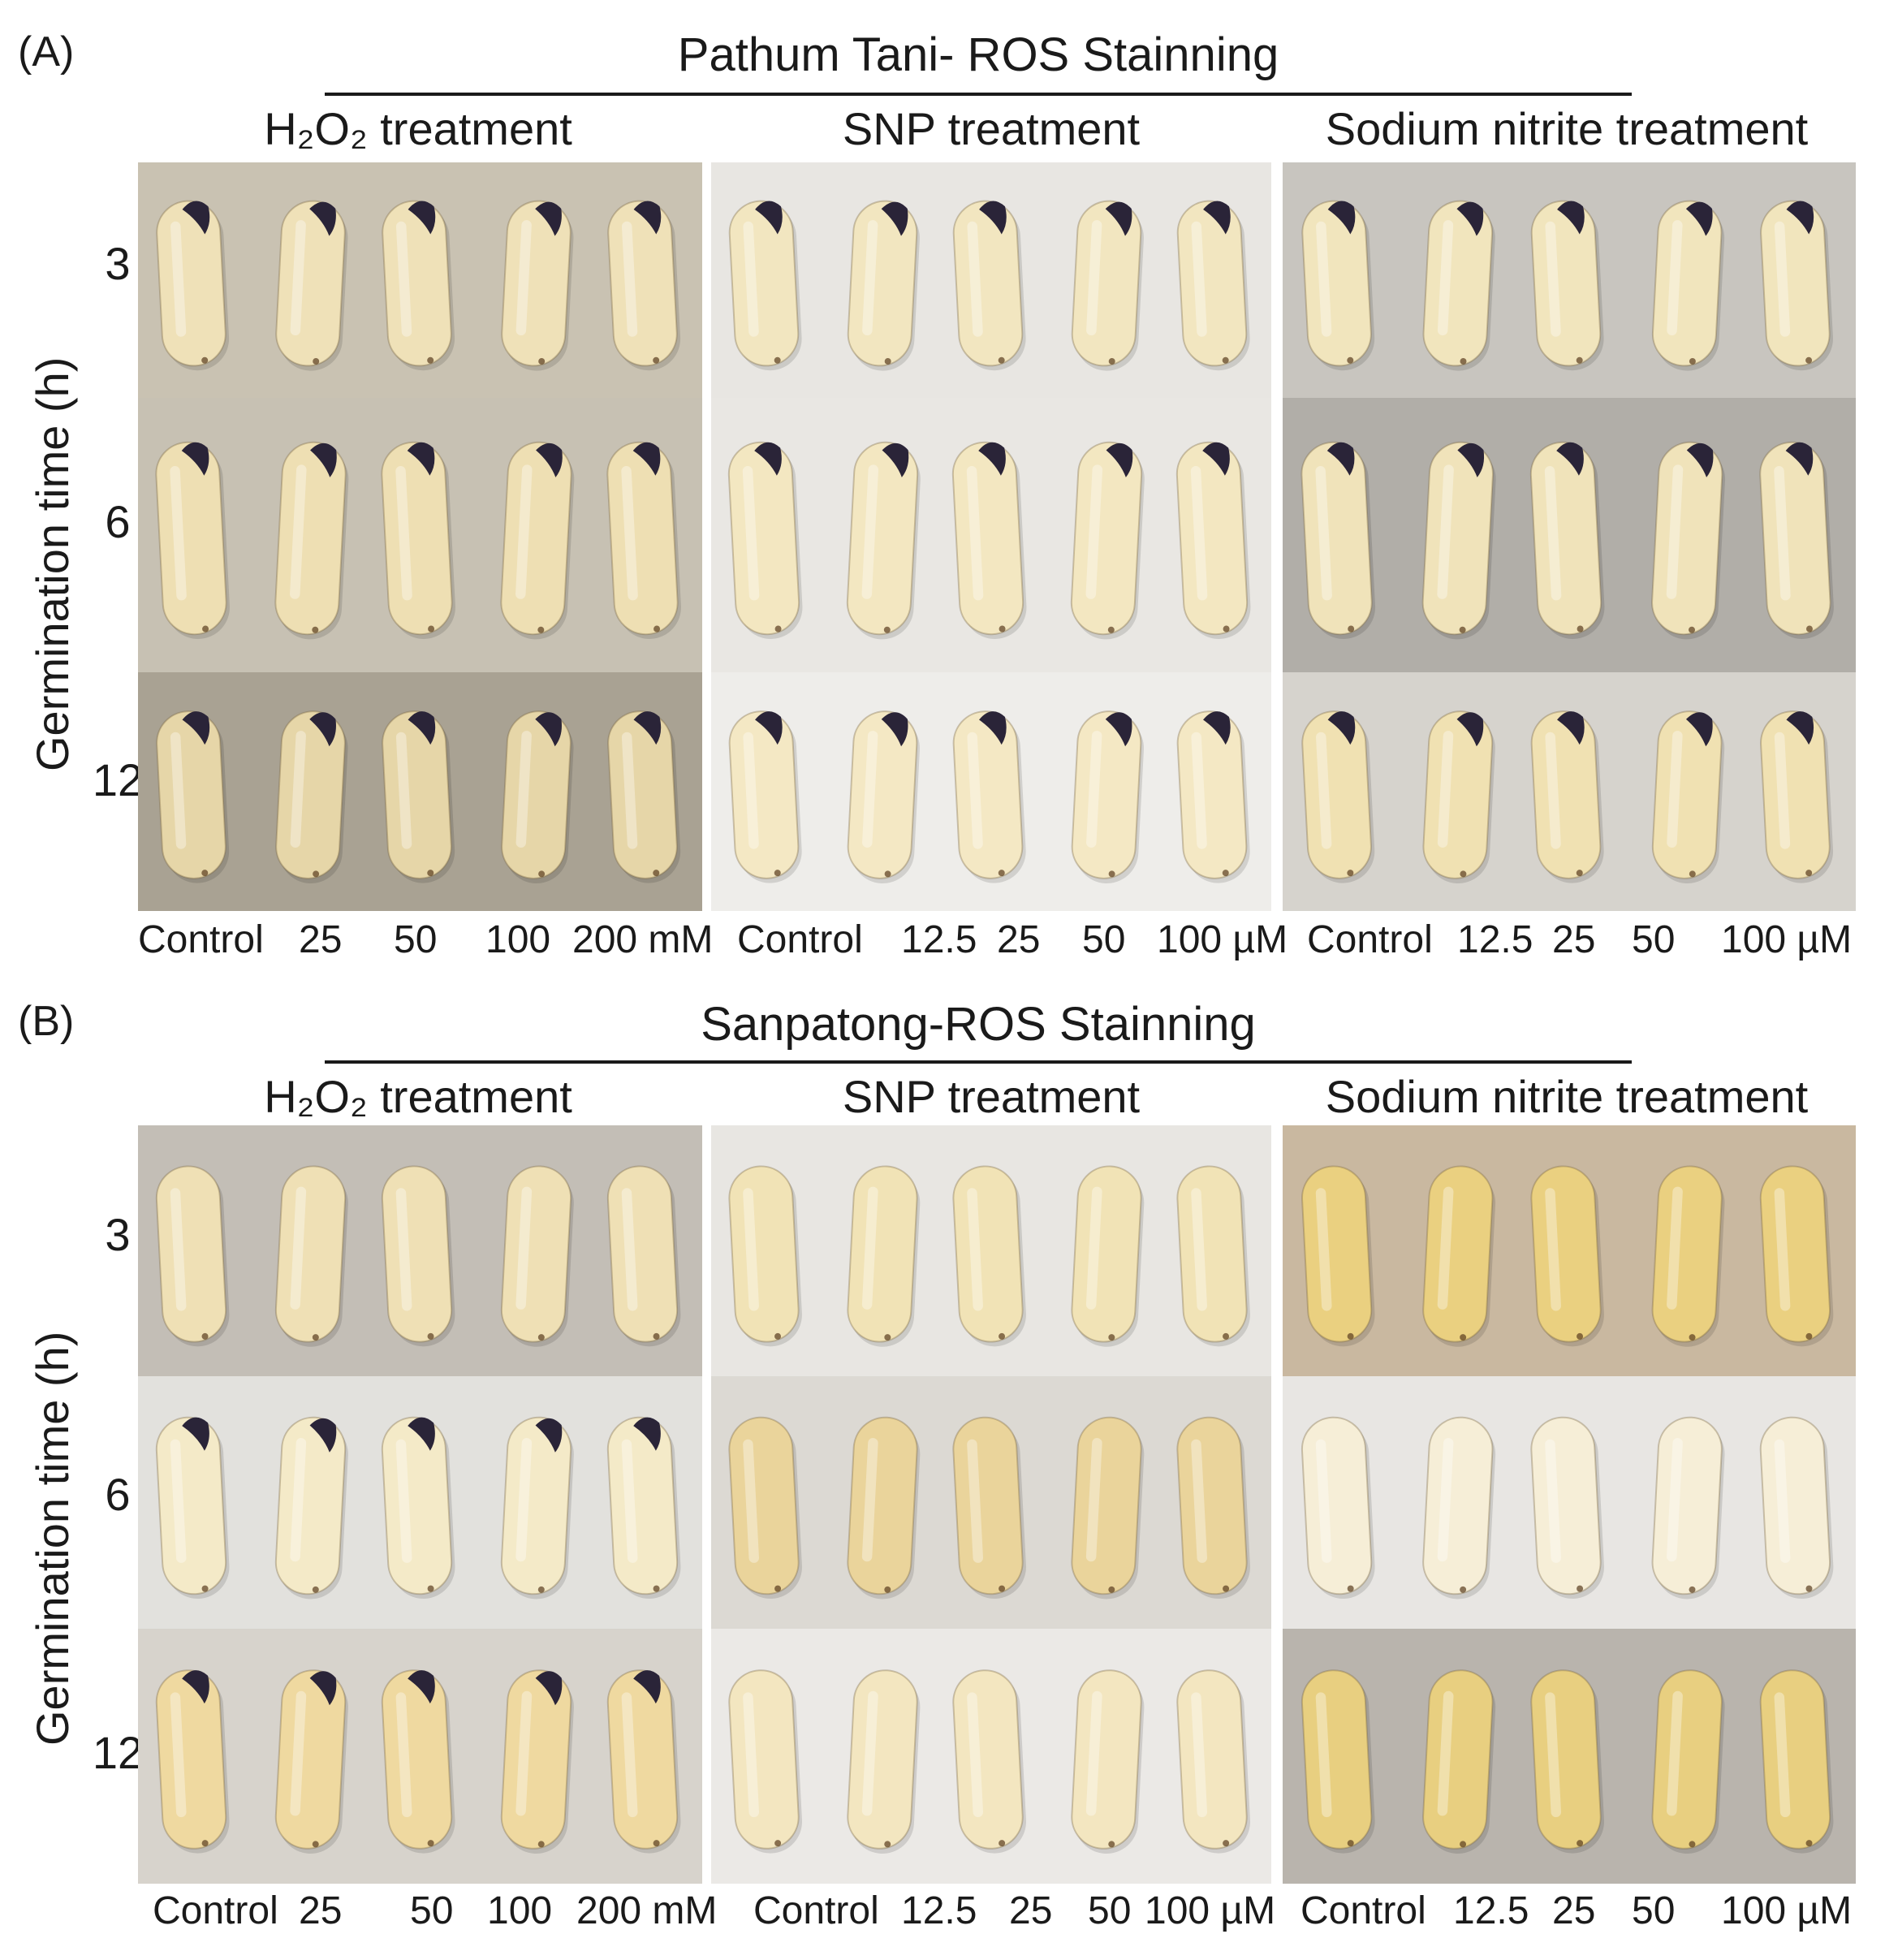  Describe the element at coordinates (416, 939) in the screenshot. I see `conc-label-a-h2o2-2: 50` at that location.